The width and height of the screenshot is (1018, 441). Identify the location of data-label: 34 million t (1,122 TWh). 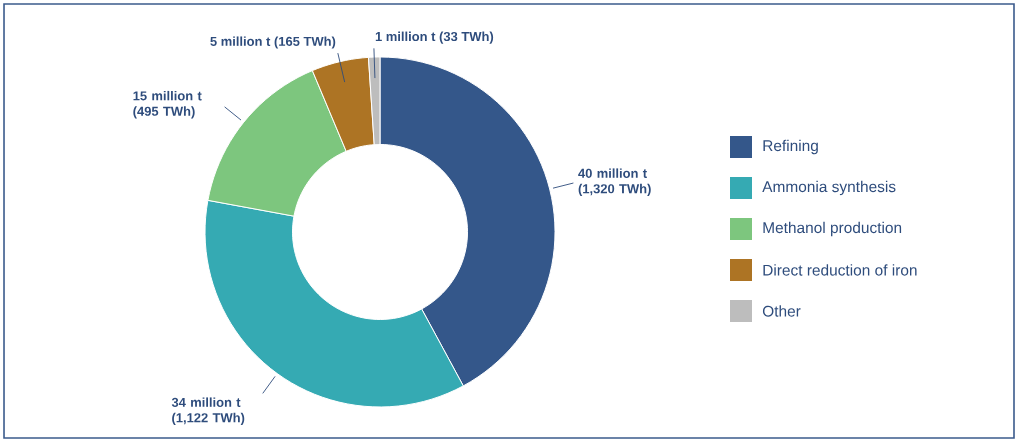
(208, 411).